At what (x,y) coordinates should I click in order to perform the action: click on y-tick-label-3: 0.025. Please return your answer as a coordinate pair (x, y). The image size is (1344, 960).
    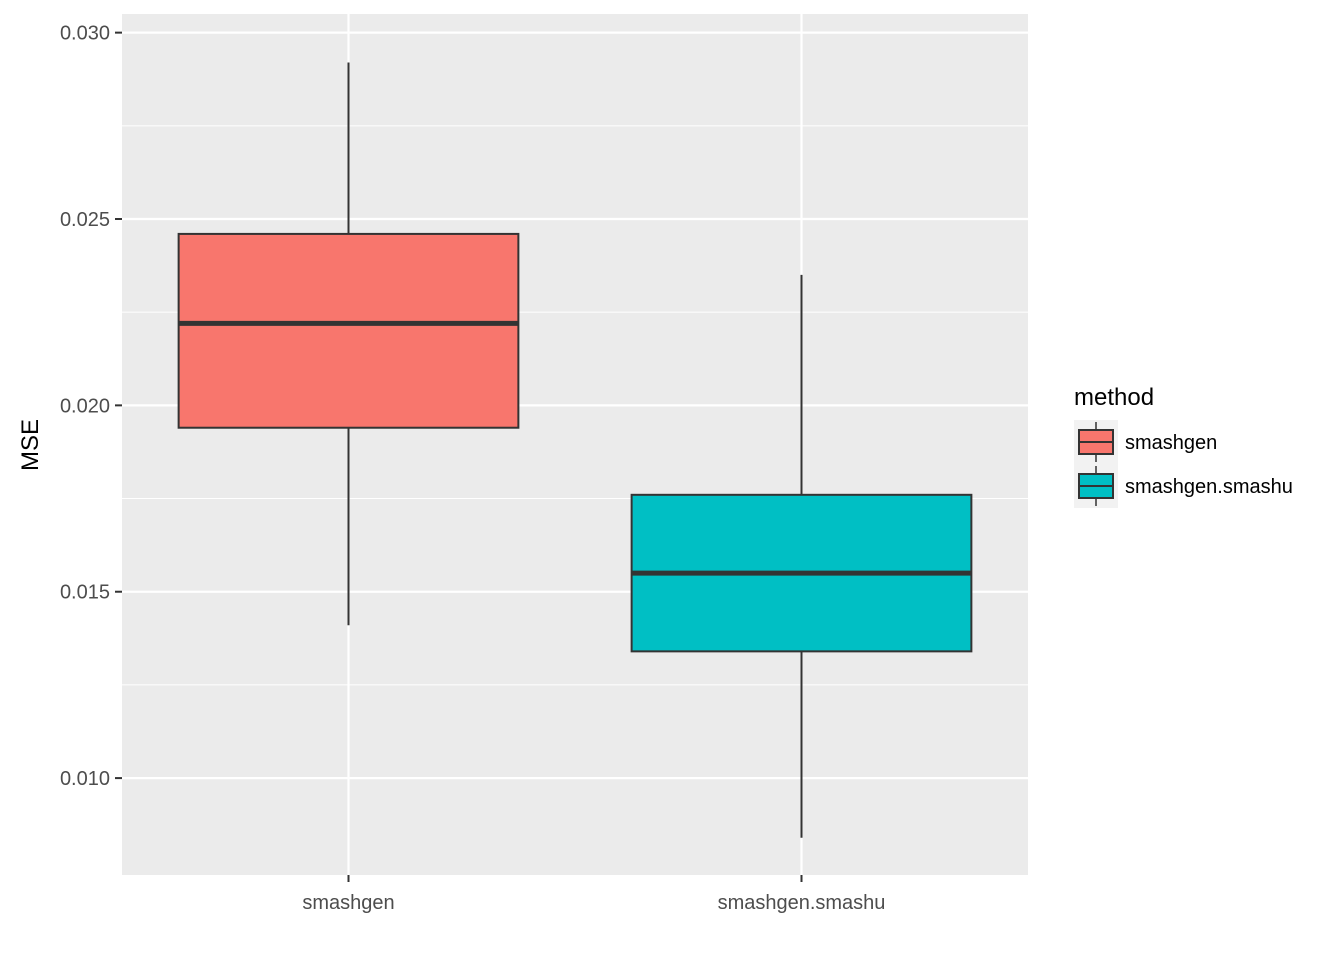
    Looking at the image, I should click on (85, 220).